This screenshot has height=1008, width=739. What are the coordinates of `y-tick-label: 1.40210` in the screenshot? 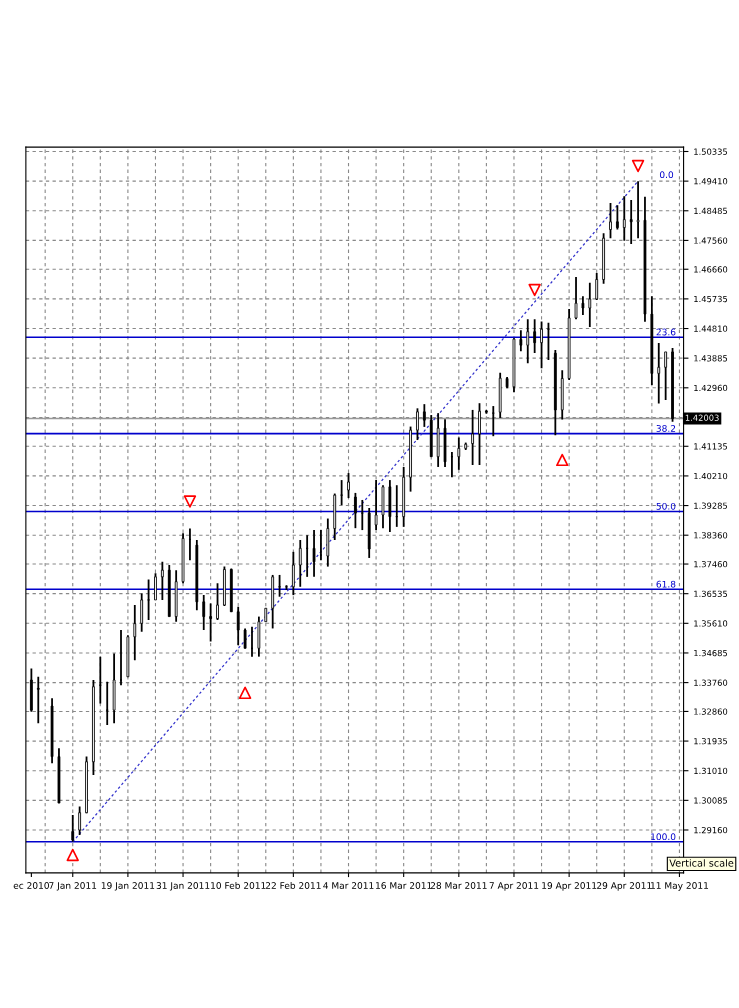 It's located at (711, 476).